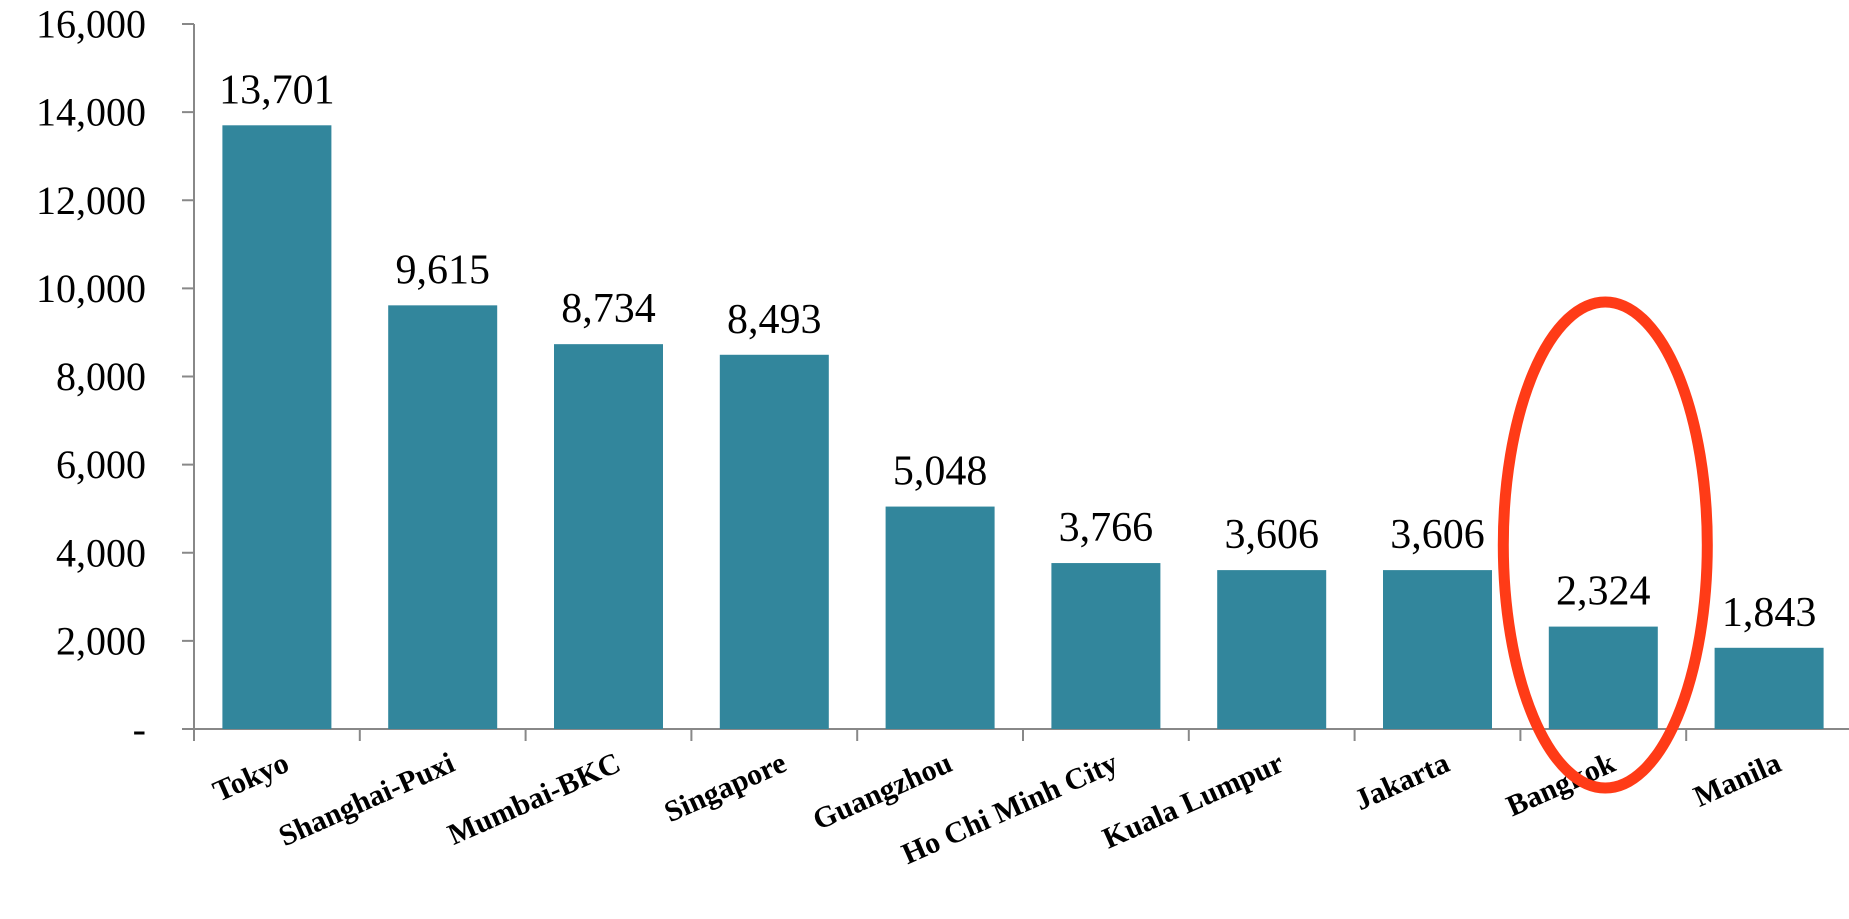  Describe the element at coordinates (277, 90) in the screenshot. I see `data-label: 13,701` at that location.